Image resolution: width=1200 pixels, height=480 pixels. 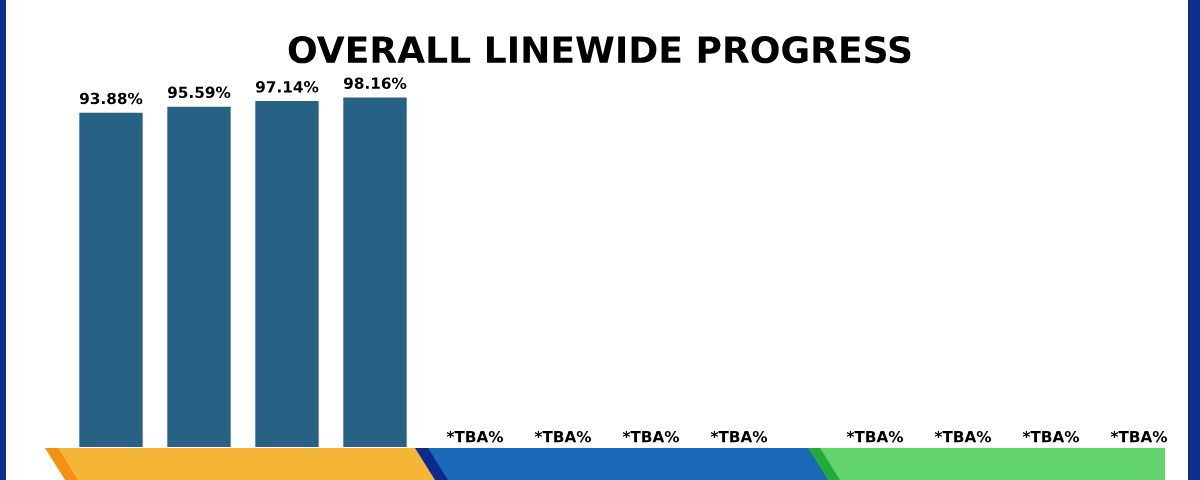 What do you see at coordinates (599, 49) in the screenshot?
I see `text: OVERALL LINEWIDE PROGRESS` at bounding box center [599, 49].